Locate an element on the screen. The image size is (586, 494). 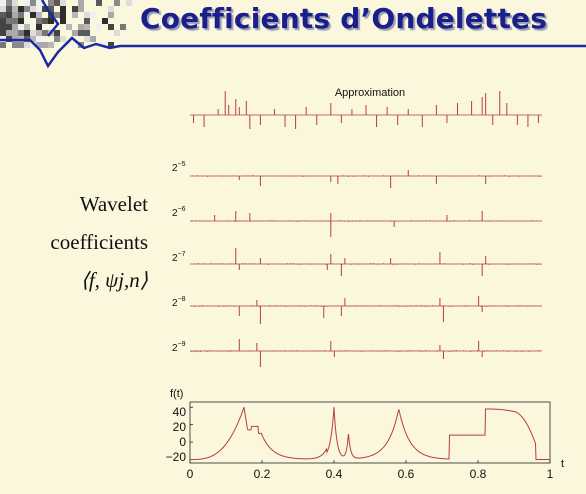
xtick-label: 0.2 is located at coordinates (262, 474).